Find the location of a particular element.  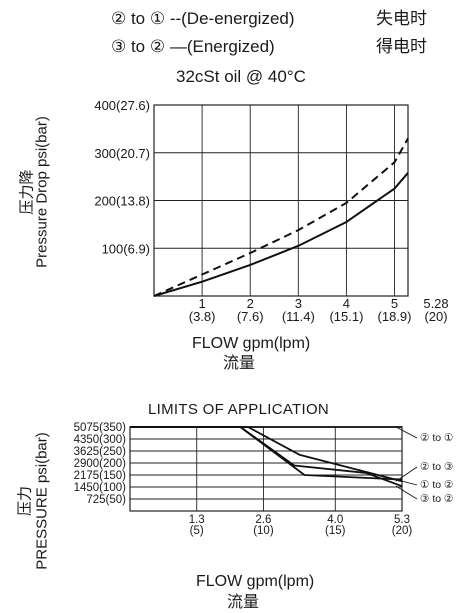

chart2-series-line is located at coordinates (266, 457).